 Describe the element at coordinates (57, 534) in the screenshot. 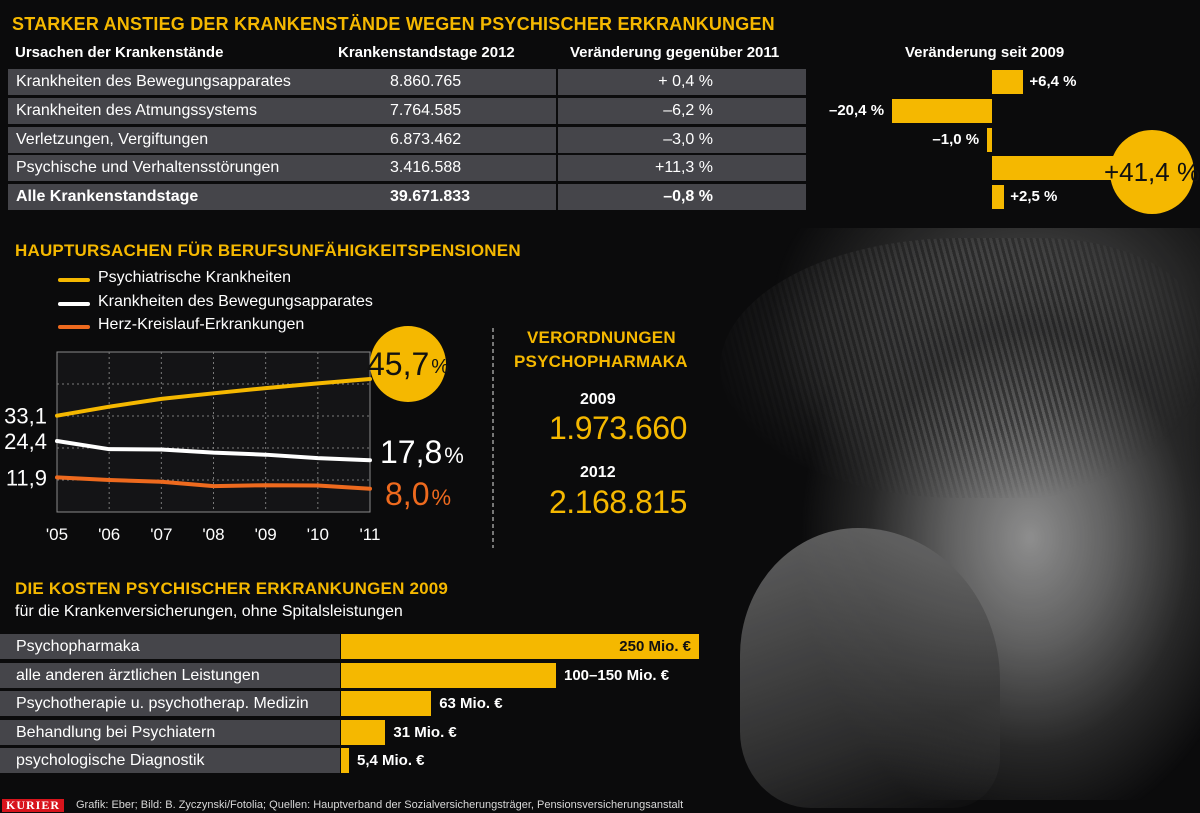

I see `x-tick-label: '05` at that location.